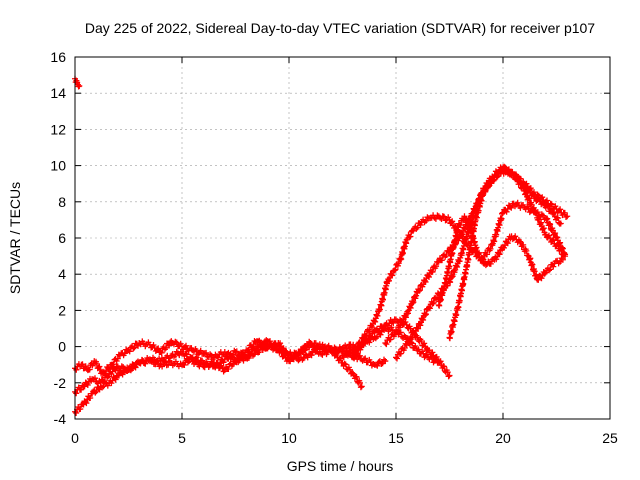 The height and width of the screenshot is (480, 640). What do you see at coordinates (396, 438) in the screenshot?
I see `x-tick-label: 15` at bounding box center [396, 438].